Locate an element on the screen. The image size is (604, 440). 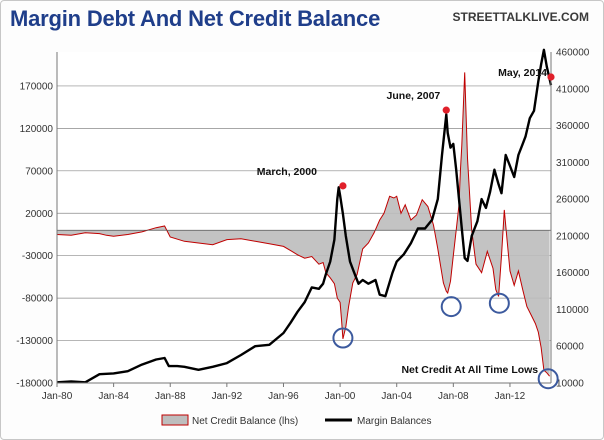
legend-label-margin: Margin Balances is located at coordinates (394, 421).